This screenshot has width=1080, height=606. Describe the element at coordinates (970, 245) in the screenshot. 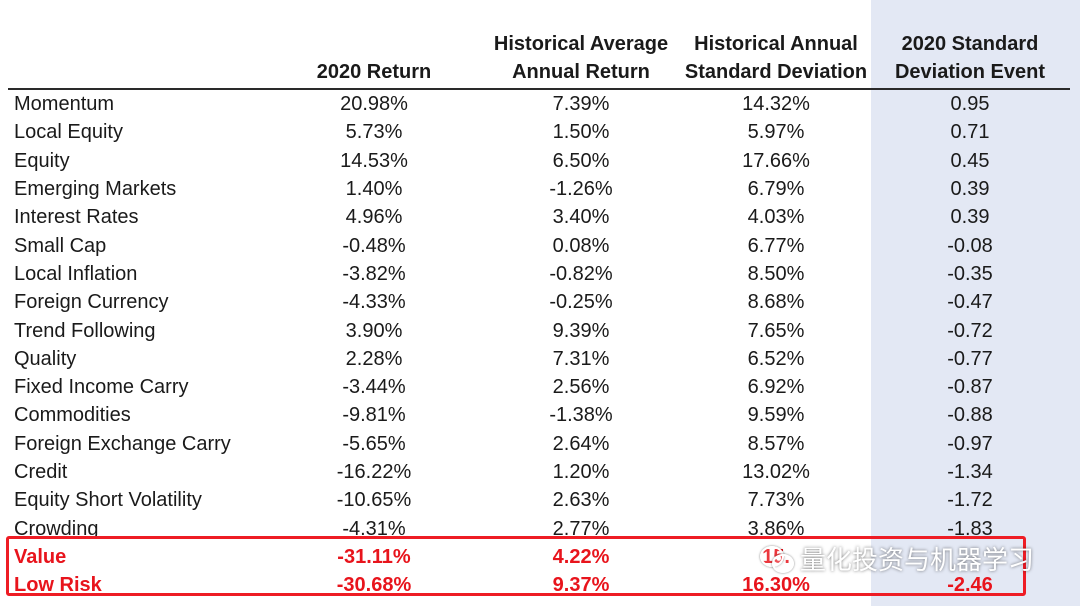

I see `table-cell: -0.08` at that location.